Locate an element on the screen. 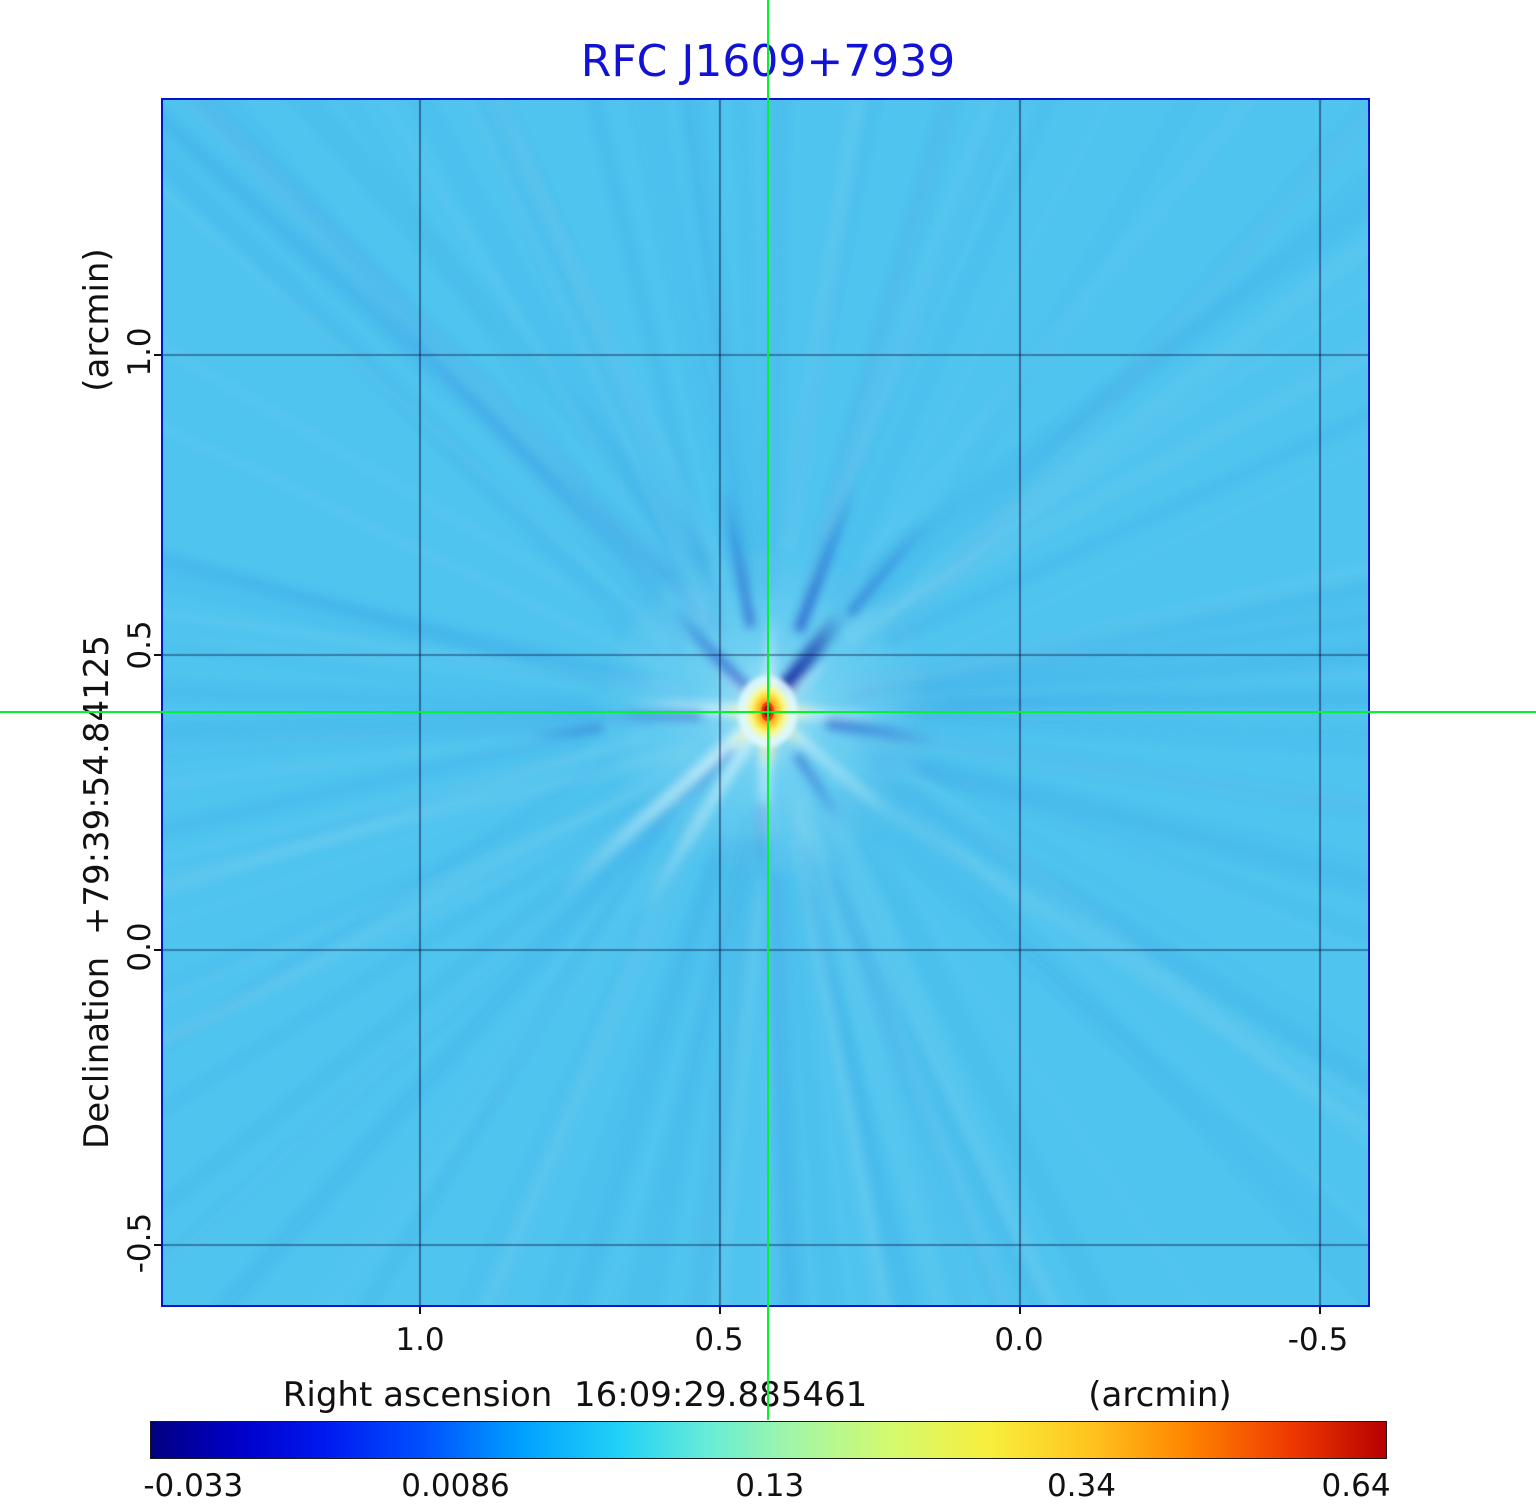 The image size is (1536, 1511). y-tick-label: -0.5 is located at coordinates (140, 1243).